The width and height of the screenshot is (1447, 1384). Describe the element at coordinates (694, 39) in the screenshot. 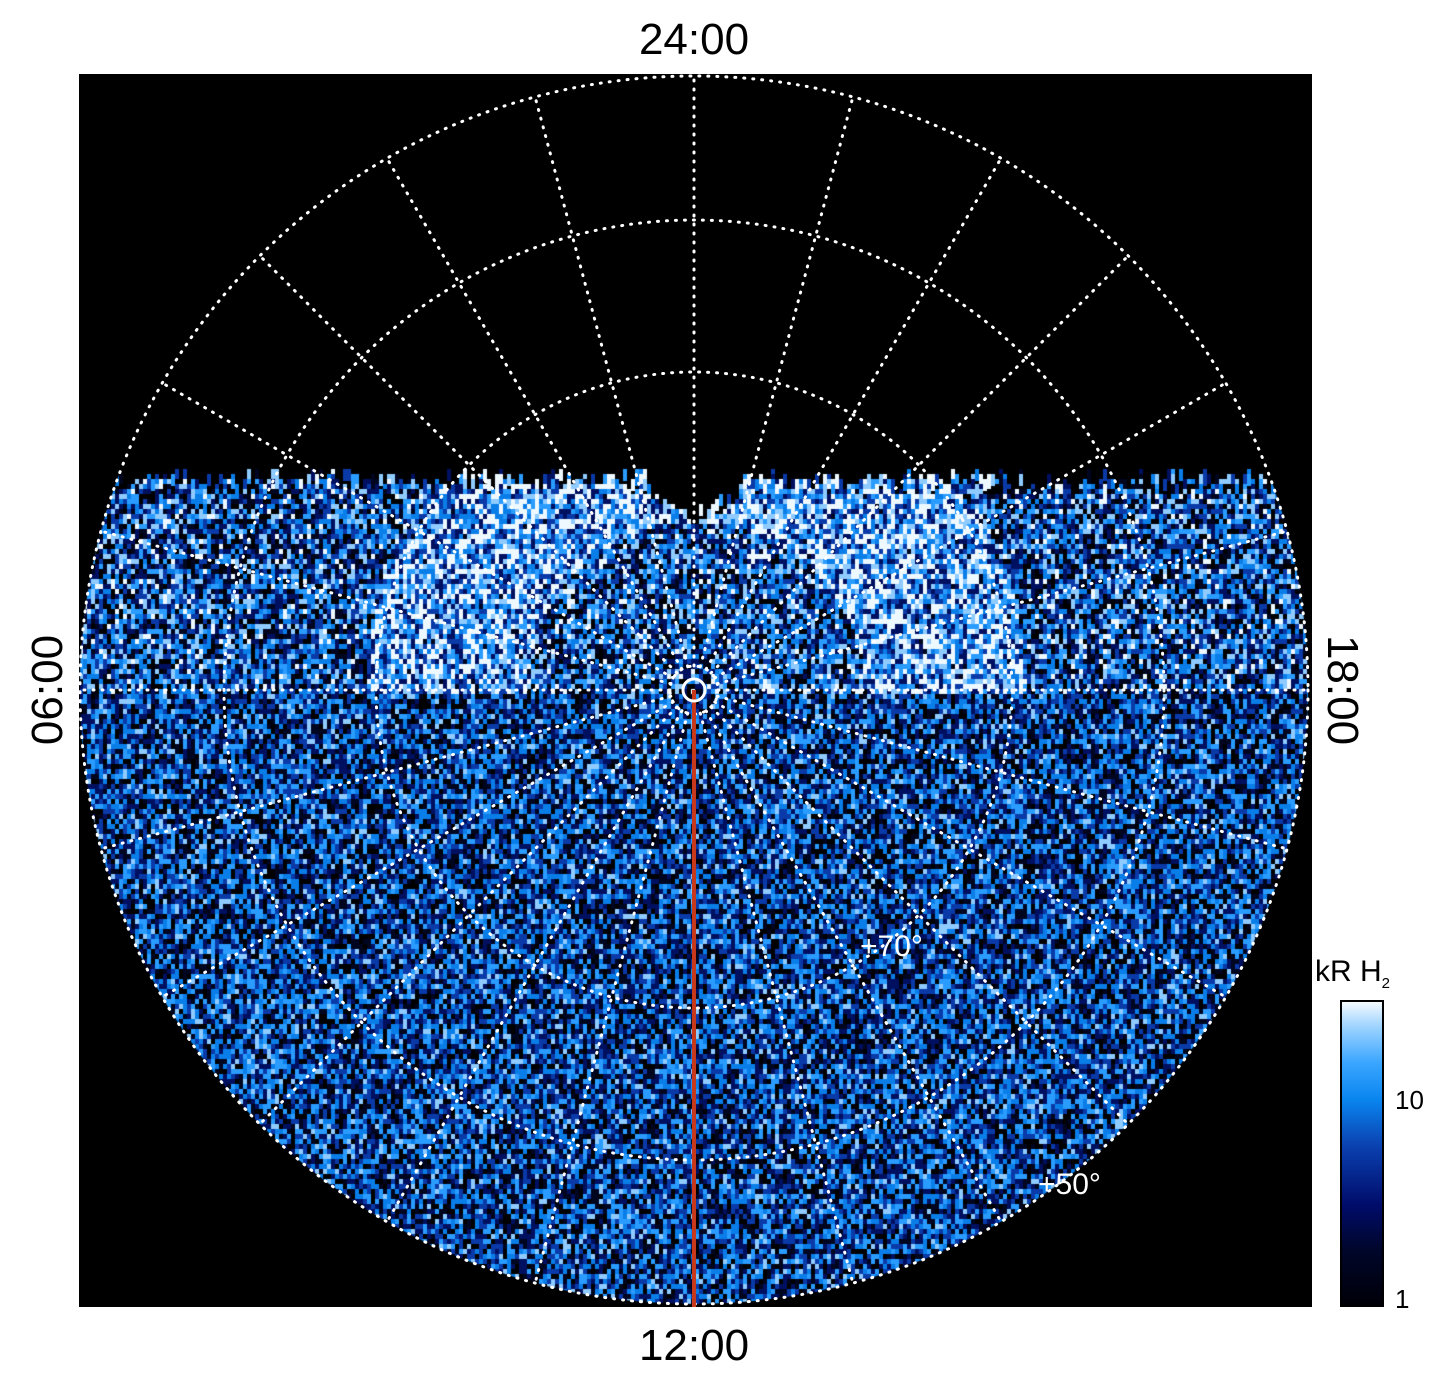

I see `local-time-label-top: 24:00` at that location.